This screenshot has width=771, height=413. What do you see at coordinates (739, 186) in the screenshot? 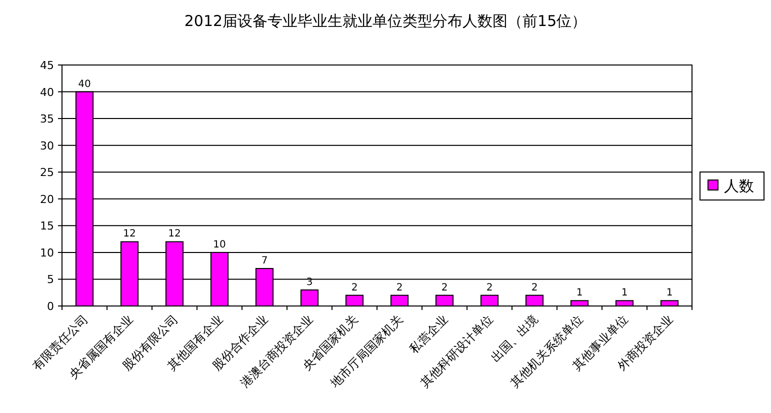
I see `legend-label: 人数` at bounding box center [739, 186].